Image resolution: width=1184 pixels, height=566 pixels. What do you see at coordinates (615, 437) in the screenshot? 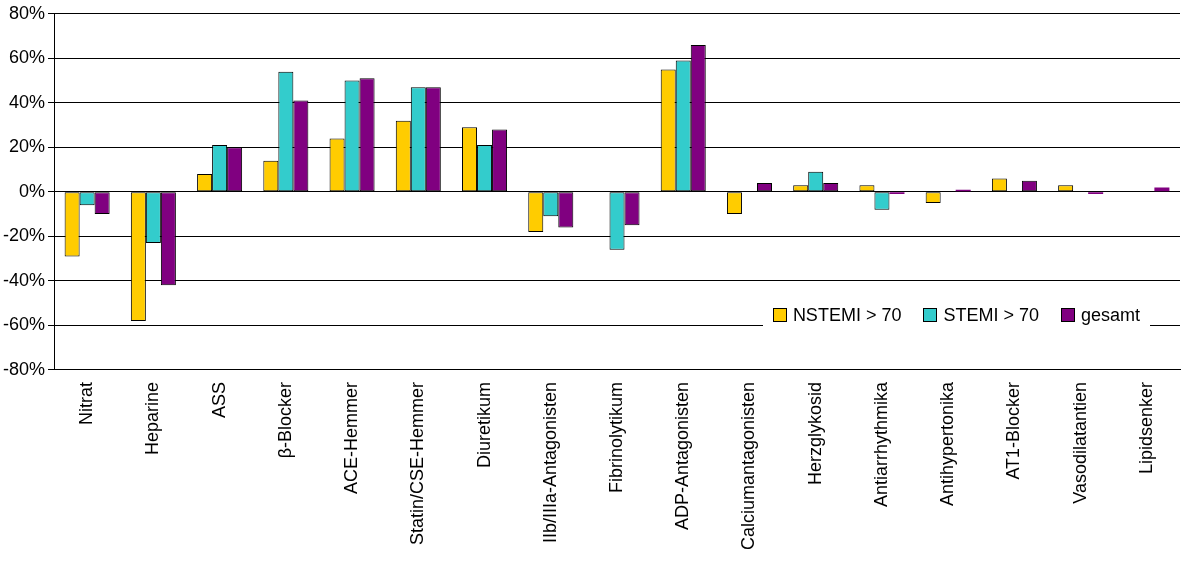
I see `x-tick-label: Fibrinolytikum` at bounding box center [615, 437].